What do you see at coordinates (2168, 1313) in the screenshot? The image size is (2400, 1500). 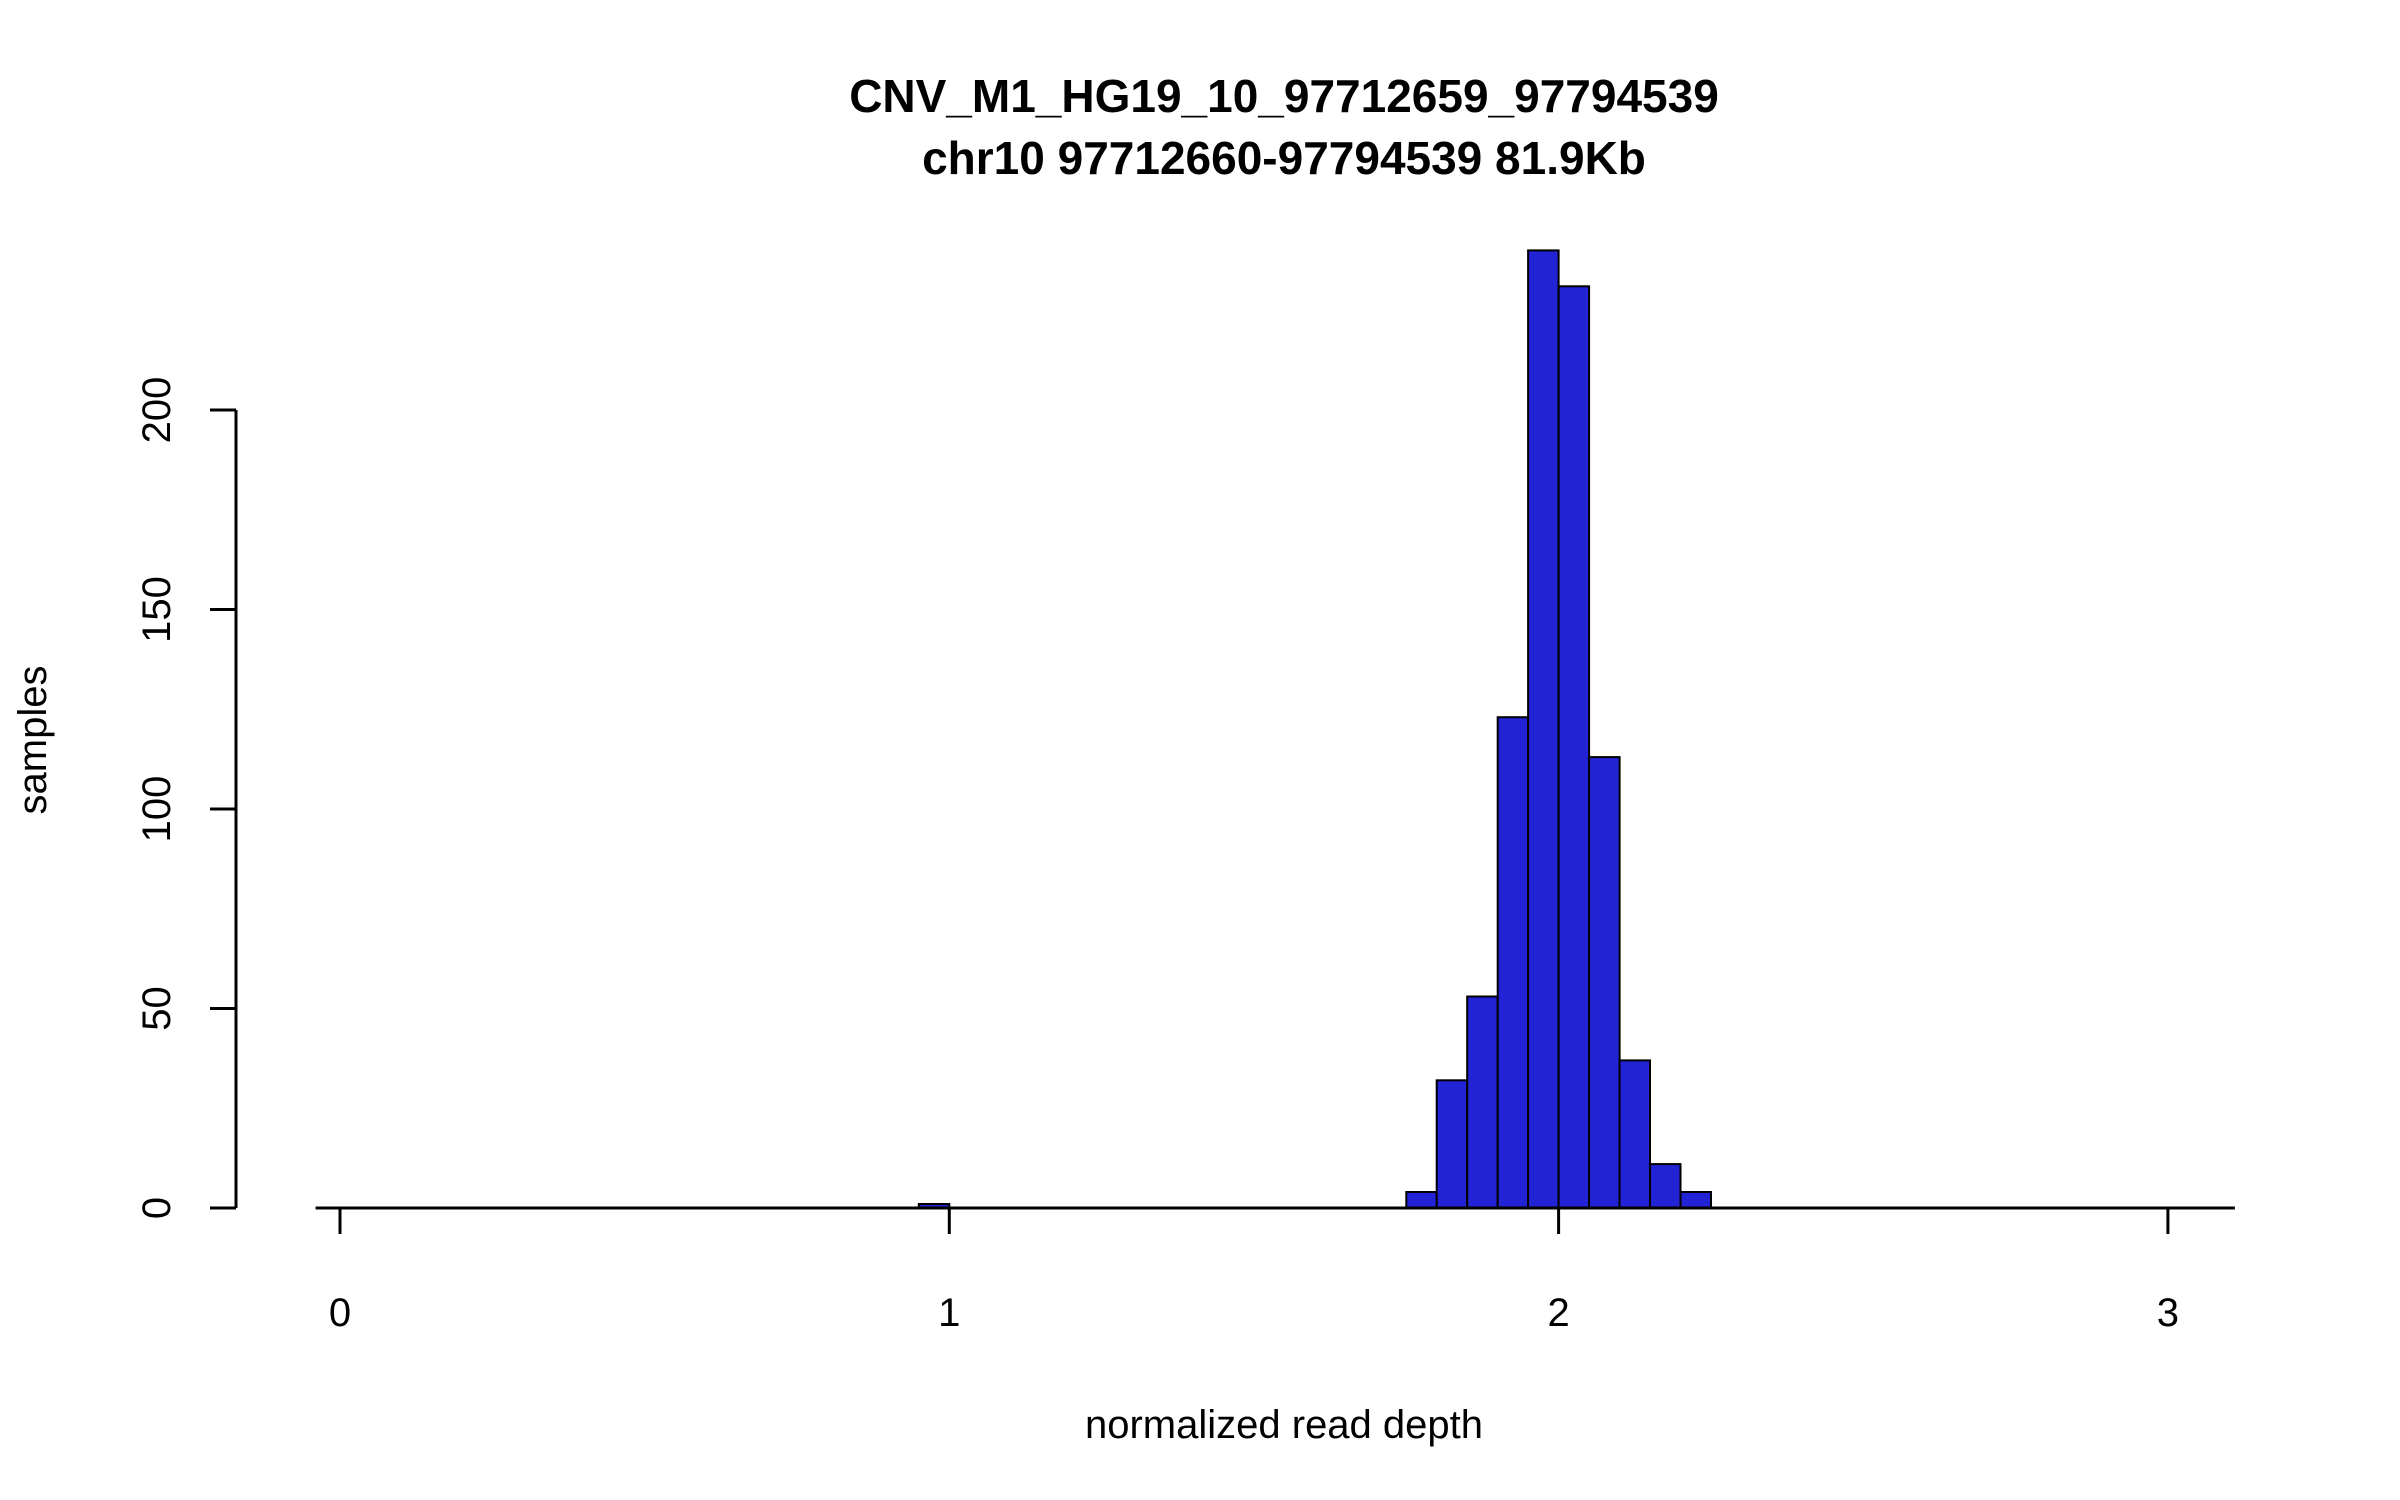 I see `x-tick-label: 3` at bounding box center [2168, 1313].